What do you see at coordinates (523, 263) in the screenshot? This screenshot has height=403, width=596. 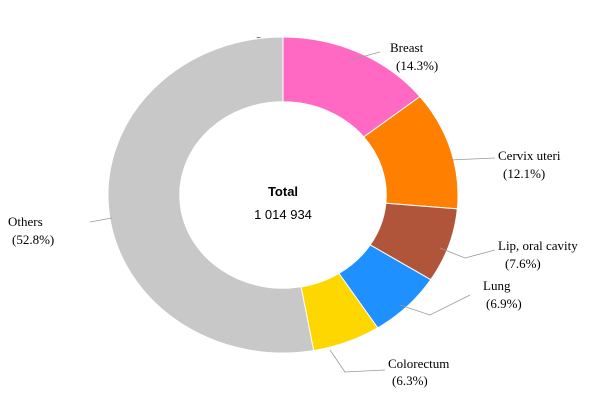 I see `value-label: (7.6%)` at bounding box center [523, 263].